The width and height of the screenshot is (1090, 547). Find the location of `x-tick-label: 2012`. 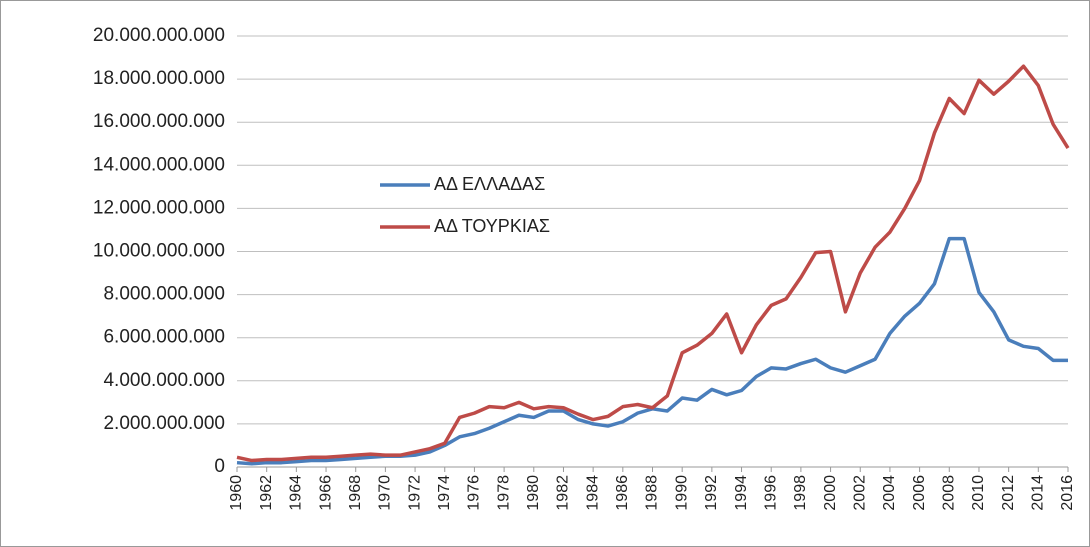

x-tick-label: 2012 is located at coordinates (1008, 493).